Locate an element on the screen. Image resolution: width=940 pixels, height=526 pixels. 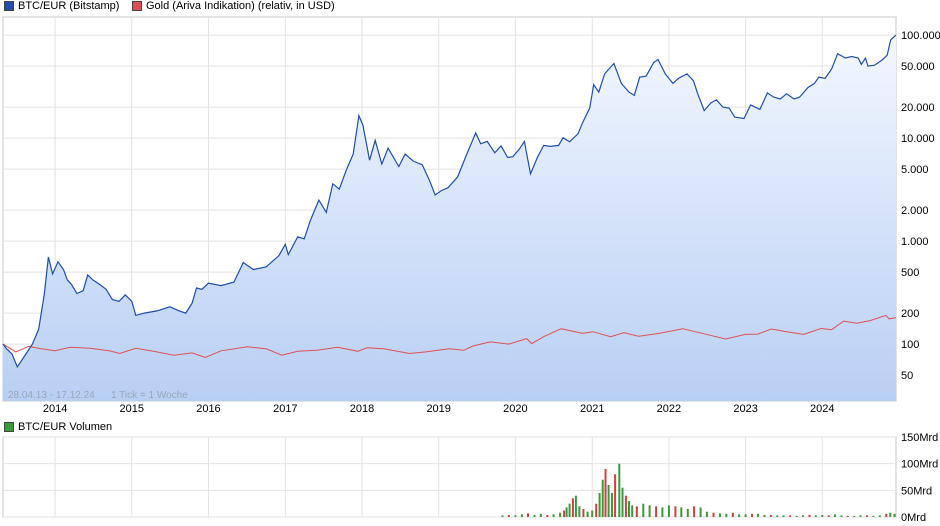
tick-info: 1 Tick = 1 Woche is located at coordinates (149, 395).